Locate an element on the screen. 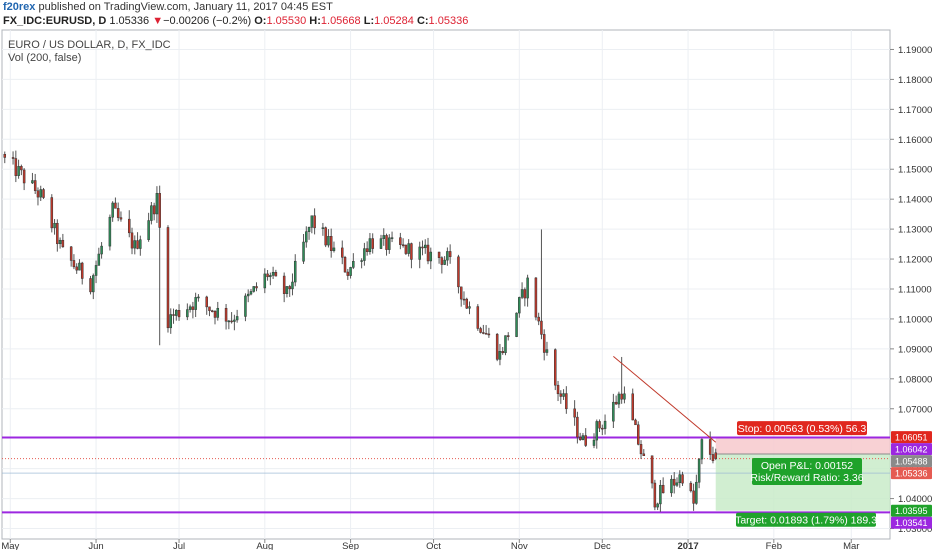 The image size is (932, 550). price-tick-label: 1.07000 is located at coordinates (915, 409).